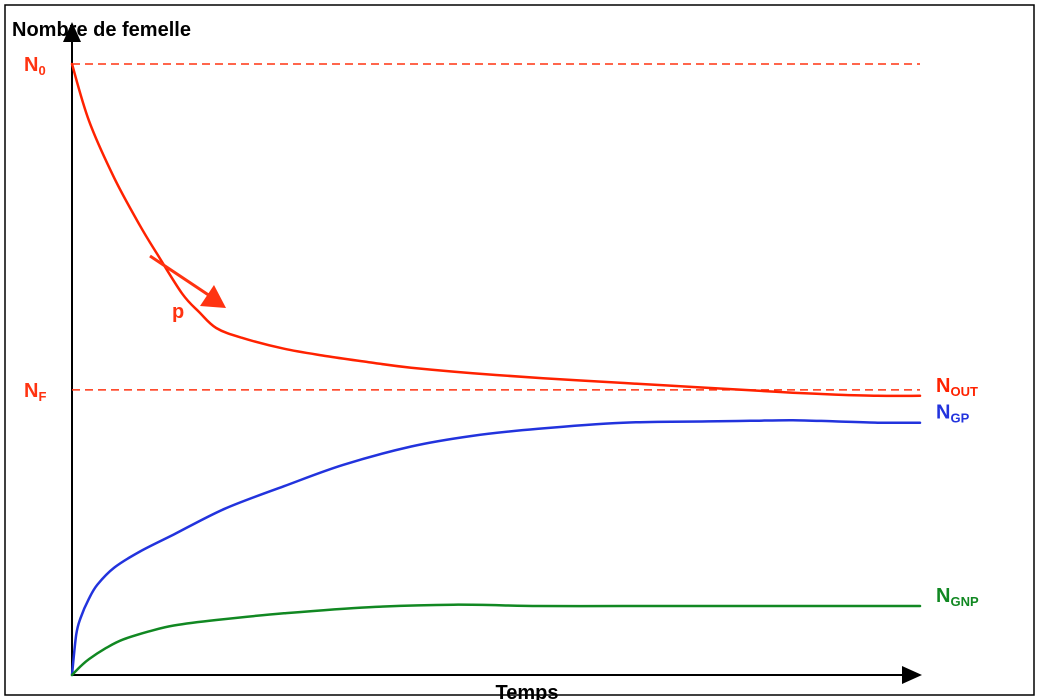 The height and width of the screenshot is (700, 1039). I want to click on reference-label-n0: N0, so click(35, 66).